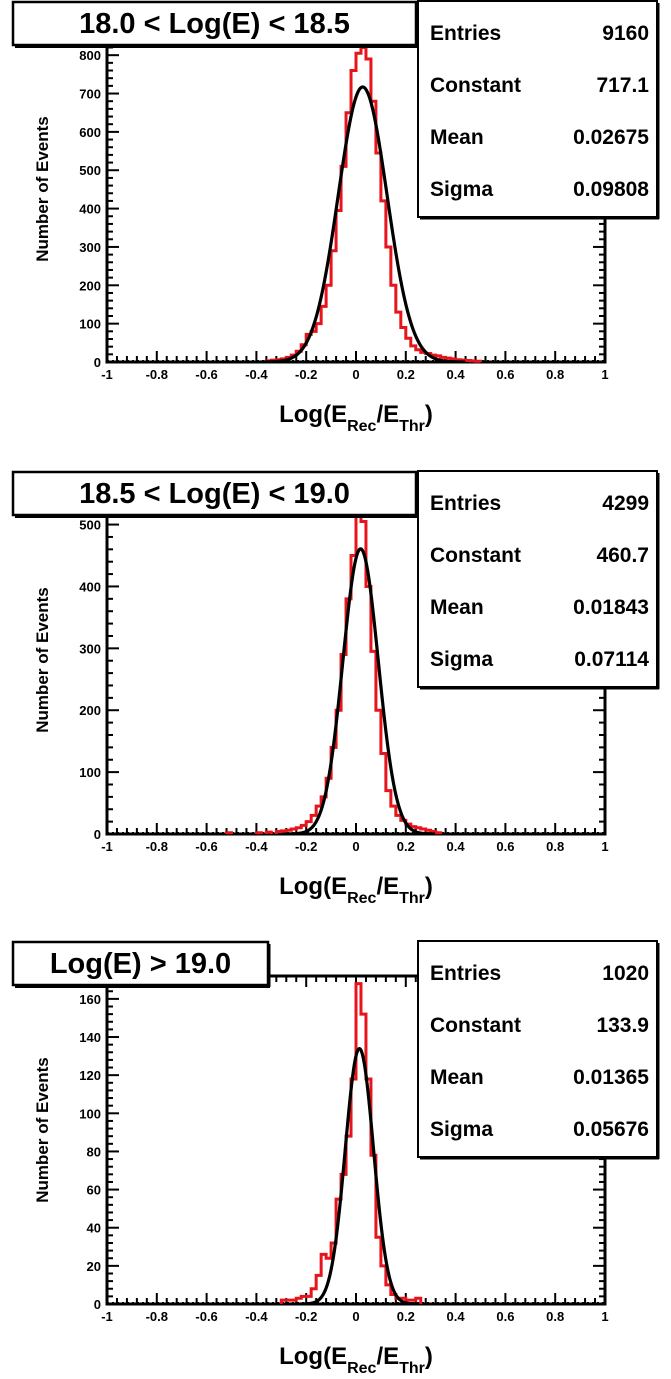  I want to click on title-box: 18.5 < Log(E) < 19.0, so click(215, 494).